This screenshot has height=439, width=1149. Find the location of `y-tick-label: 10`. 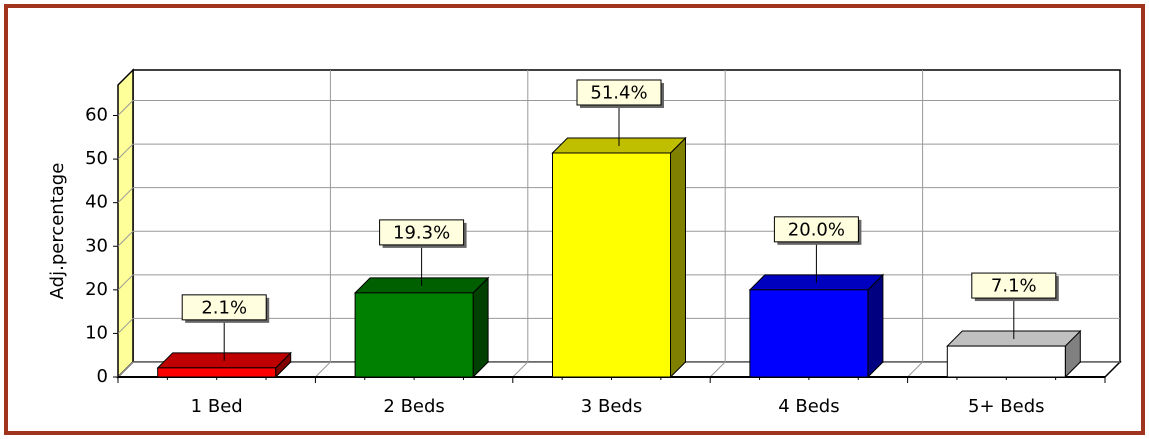

y-tick-label: 10 is located at coordinates (96, 332).